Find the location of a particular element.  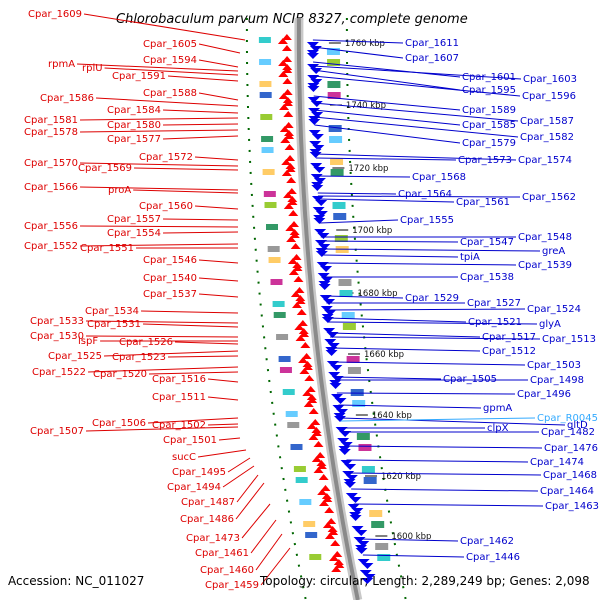

gene-label-text: Cpar_1572 is located at coordinates (166, 157).